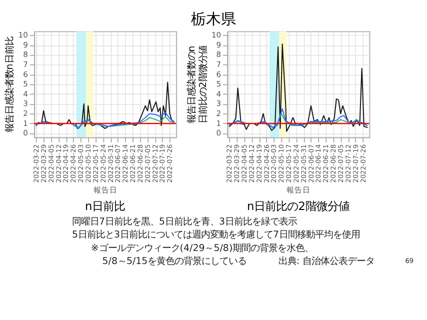 The height and width of the screenshot is (320, 427). I want to click on text: ※ゴールデンウィーク(4/29～5/8)期間の背景を水色、, so click(202, 248).